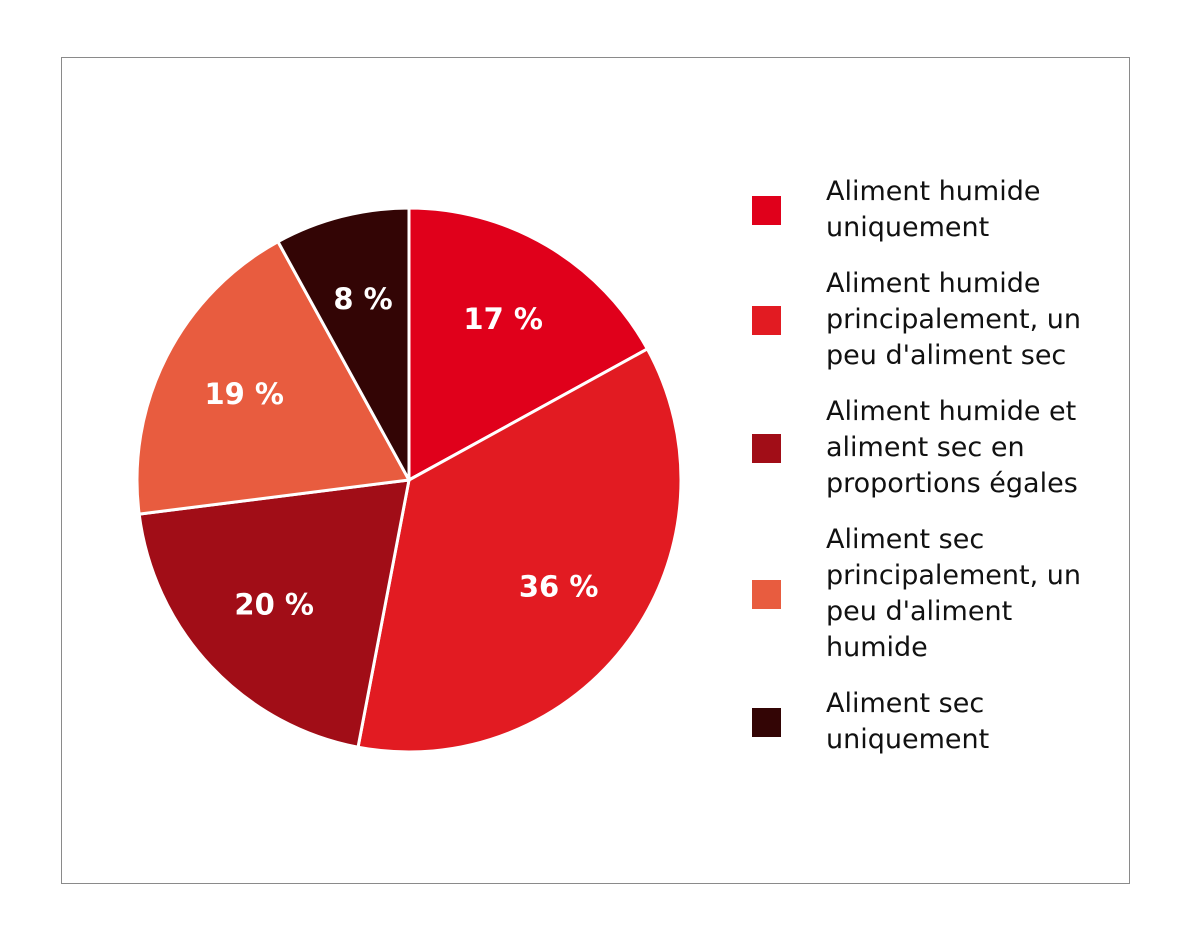 The image size is (1200, 940). I want to click on legend-label: Aliment sec uniquement, so click(908, 721).